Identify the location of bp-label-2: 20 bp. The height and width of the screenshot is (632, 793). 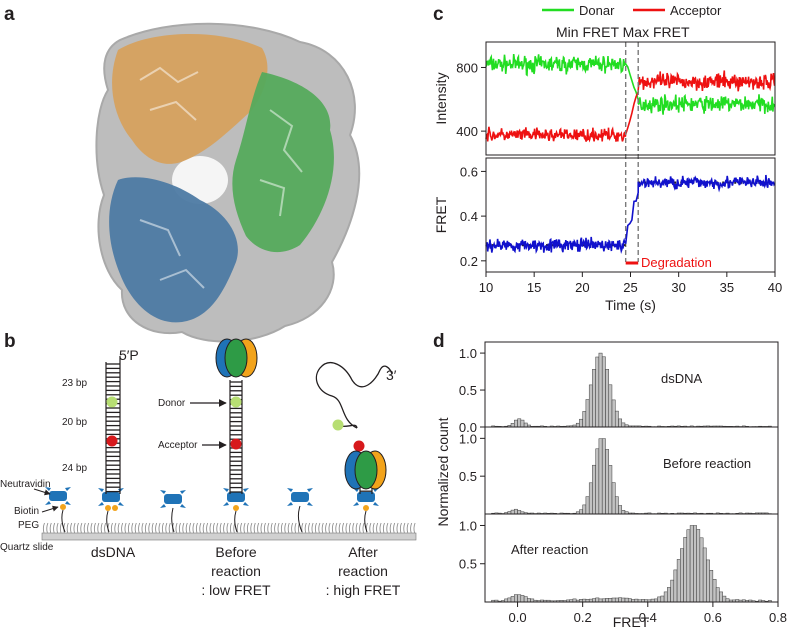
(74, 422).